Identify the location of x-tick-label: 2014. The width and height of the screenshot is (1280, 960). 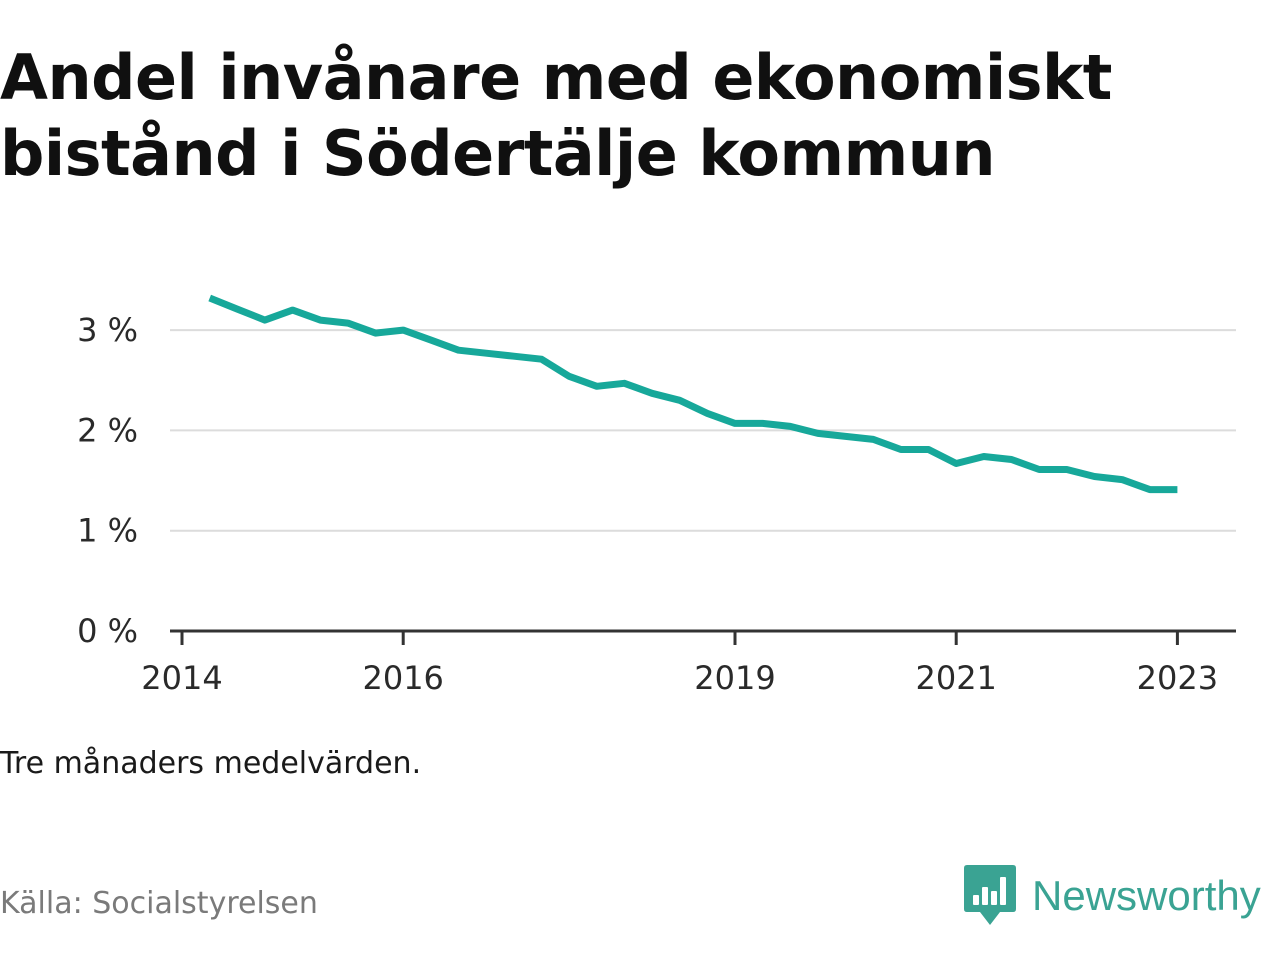
(181, 678).